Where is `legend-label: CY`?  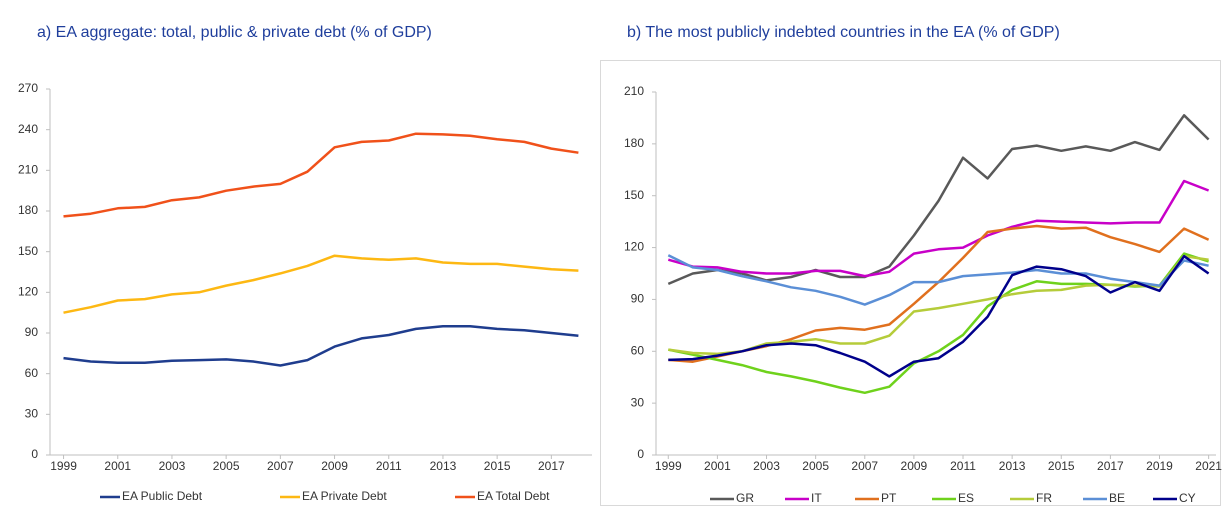
legend-label: CY is located at coordinates (1187, 498).